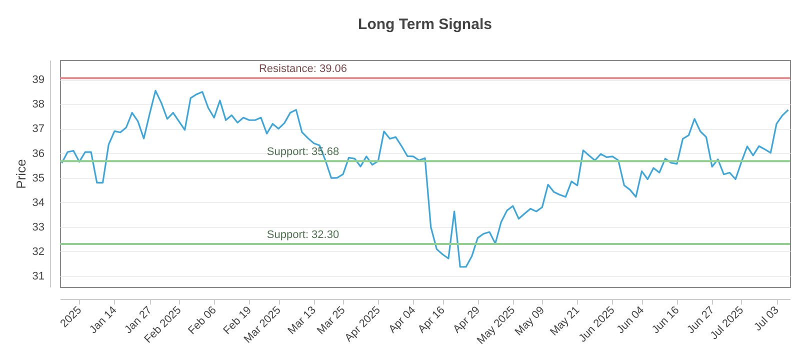 The width and height of the screenshot is (800, 350). I want to click on x-tick-label: Jan 14, so click(103, 320).